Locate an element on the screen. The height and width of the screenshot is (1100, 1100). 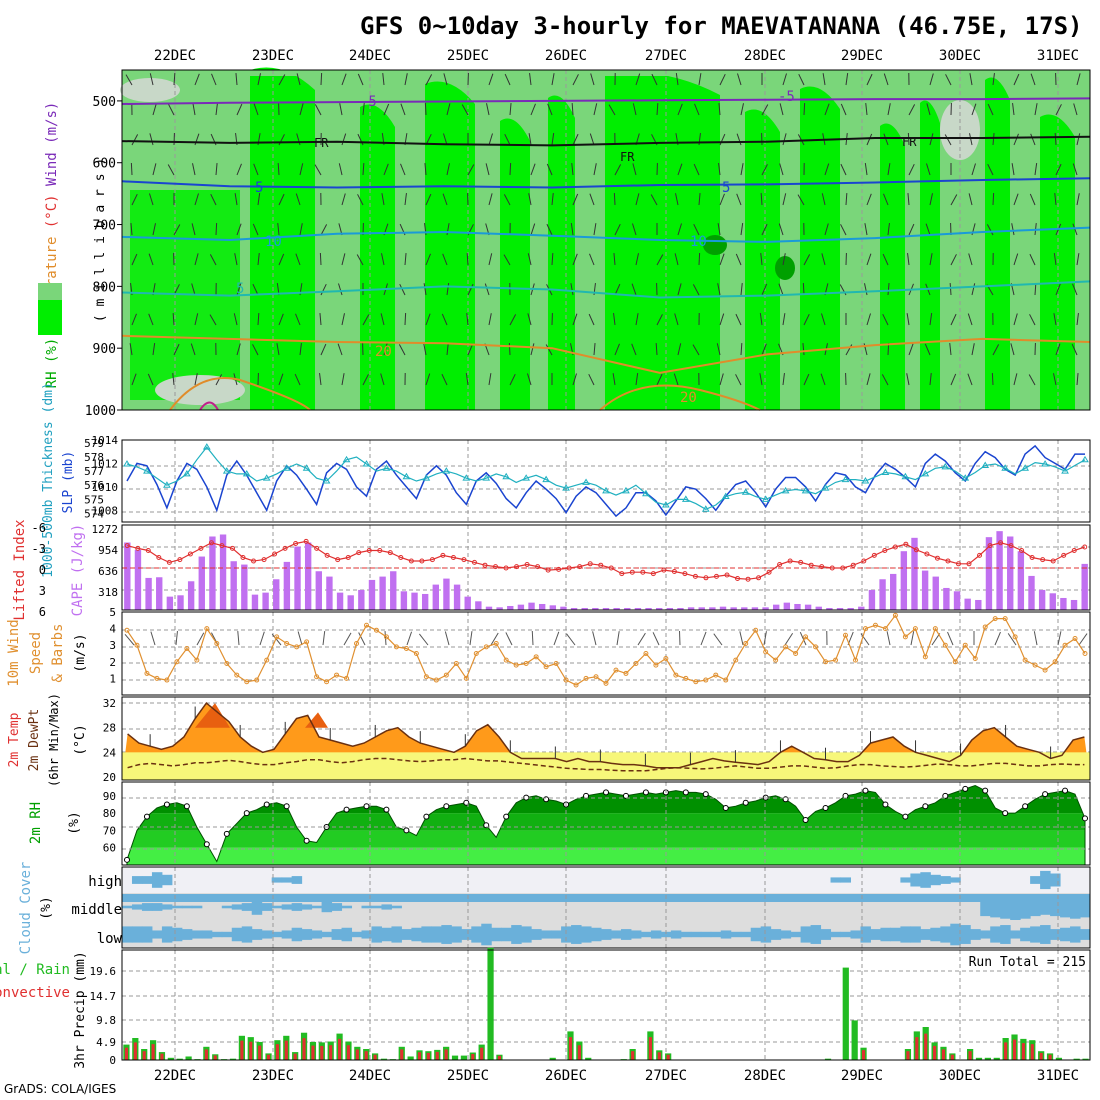
isotherm-line is located at coordinates (606, 183).